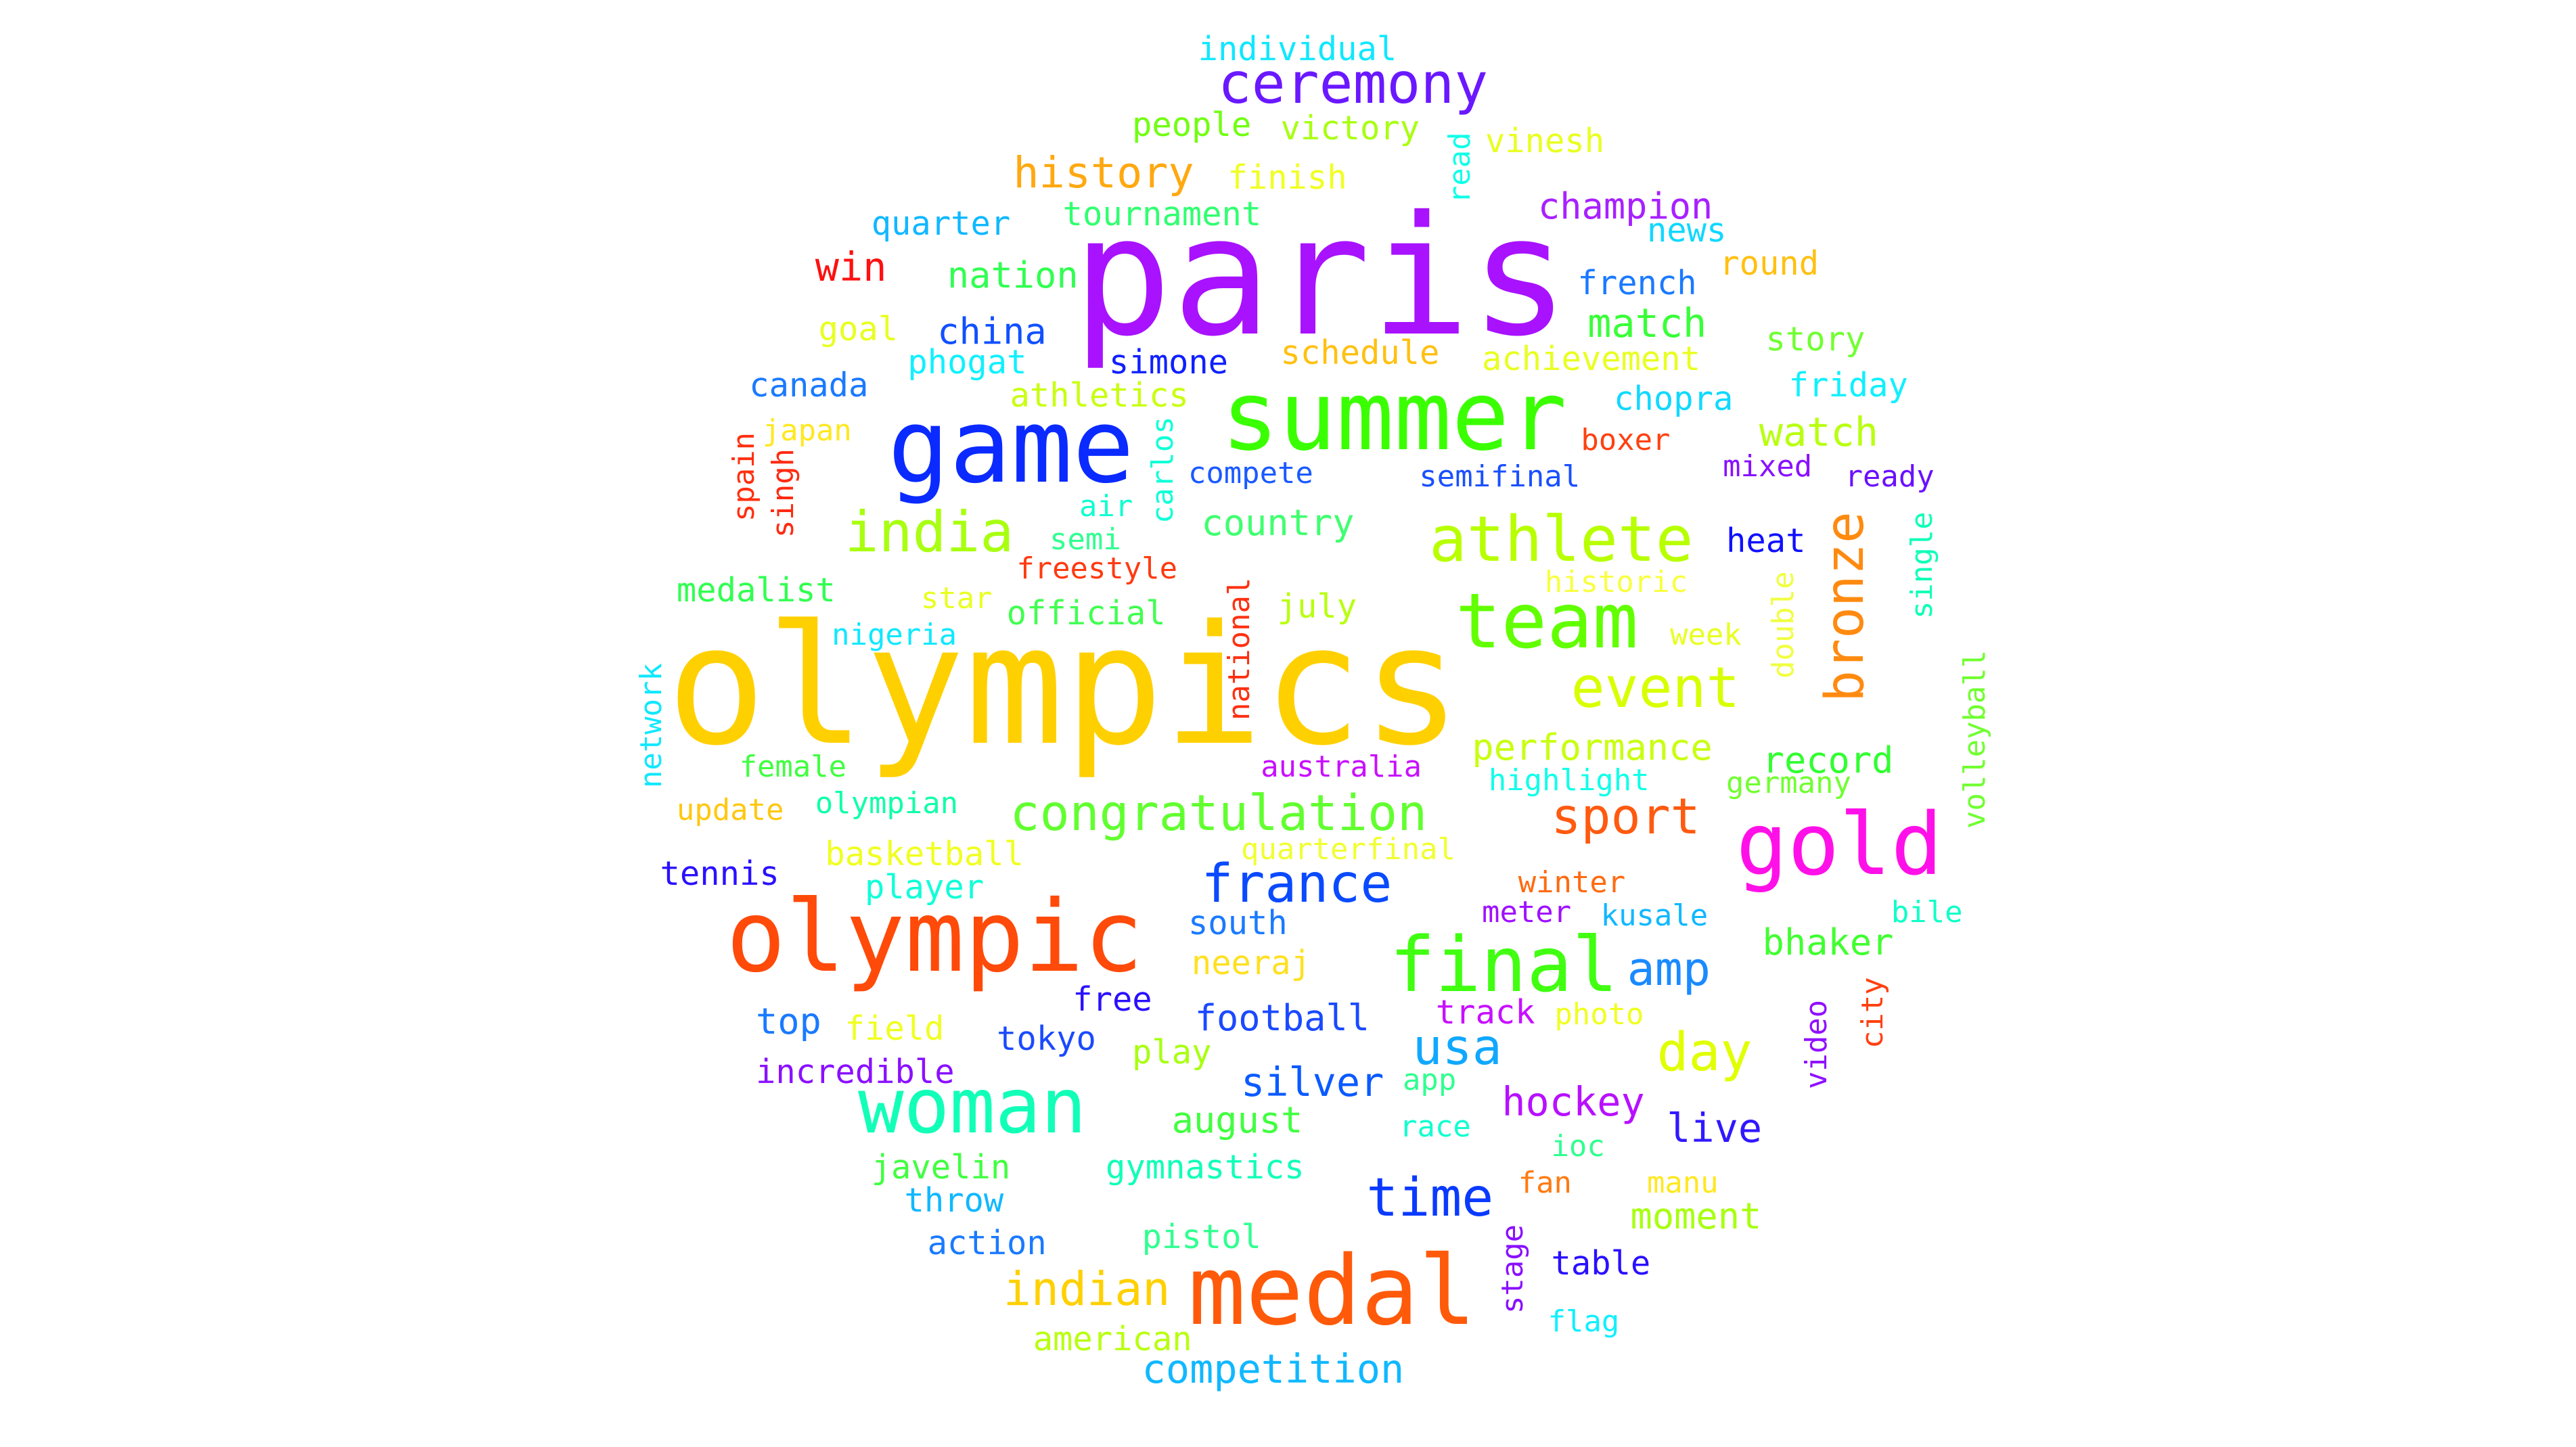 This screenshot has width=2576, height=1447. I want to click on word-winter: winter, so click(1572, 883).